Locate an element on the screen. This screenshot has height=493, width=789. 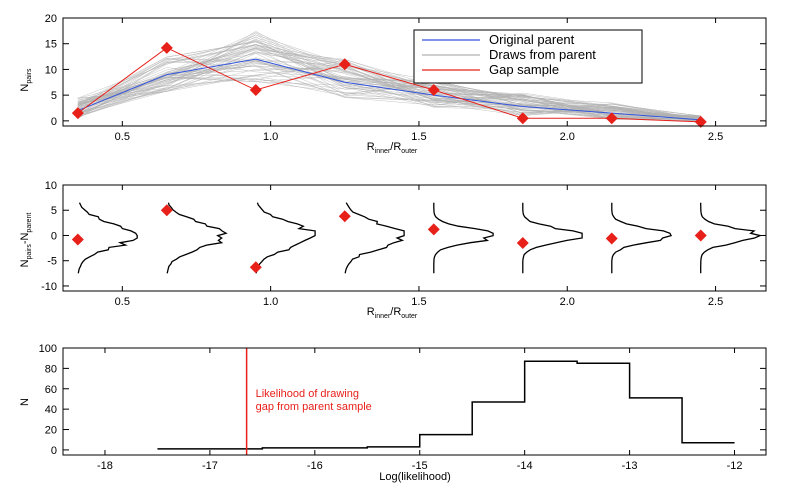
annotation-line-2: gap from parent sample is located at coordinates (314, 407).